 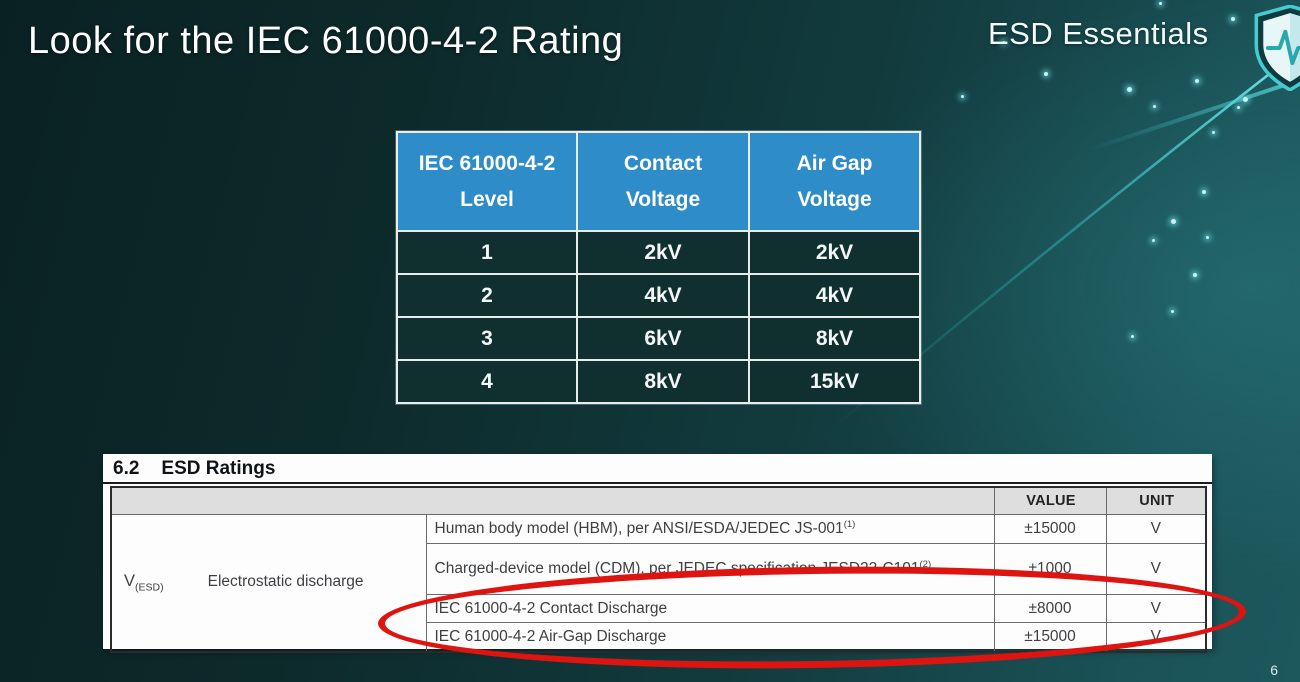 What do you see at coordinates (1098, 33) in the screenshot?
I see `brand-text: ESD Essentials` at bounding box center [1098, 33].